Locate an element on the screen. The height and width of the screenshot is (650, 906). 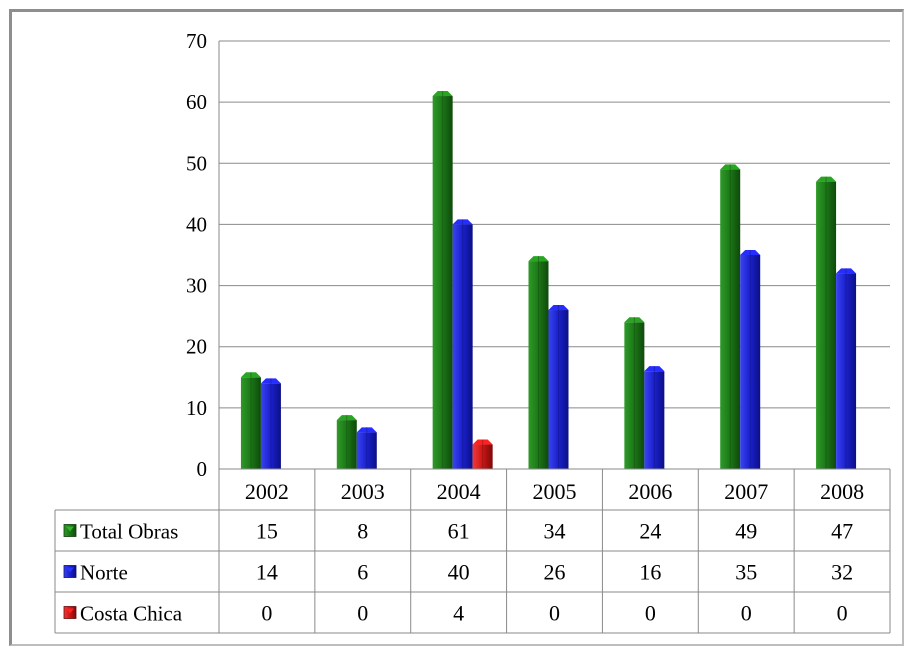
x-tick-label: 2005 is located at coordinates (555, 491).